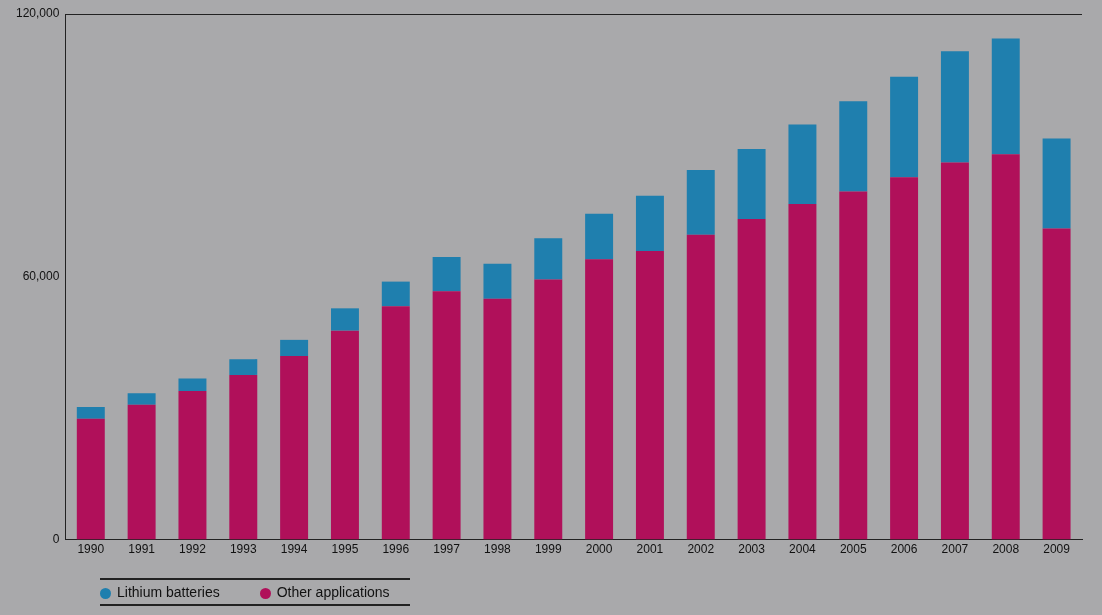  What do you see at coordinates (1006, 549) in the screenshot?
I see `x-tick-label: 2008` at bounding box center [1006, 549].